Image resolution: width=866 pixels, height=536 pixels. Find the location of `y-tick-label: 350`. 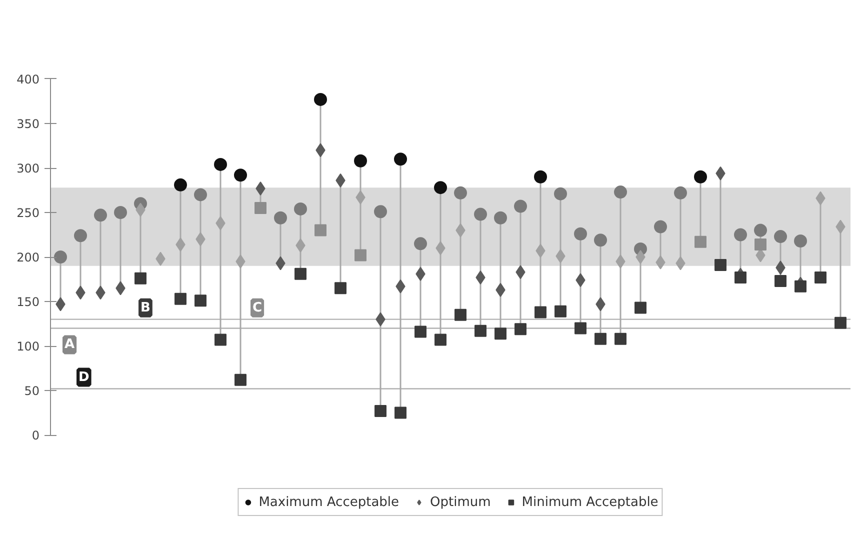

y-tick-label: 350 is located at coordinates (28, 123).